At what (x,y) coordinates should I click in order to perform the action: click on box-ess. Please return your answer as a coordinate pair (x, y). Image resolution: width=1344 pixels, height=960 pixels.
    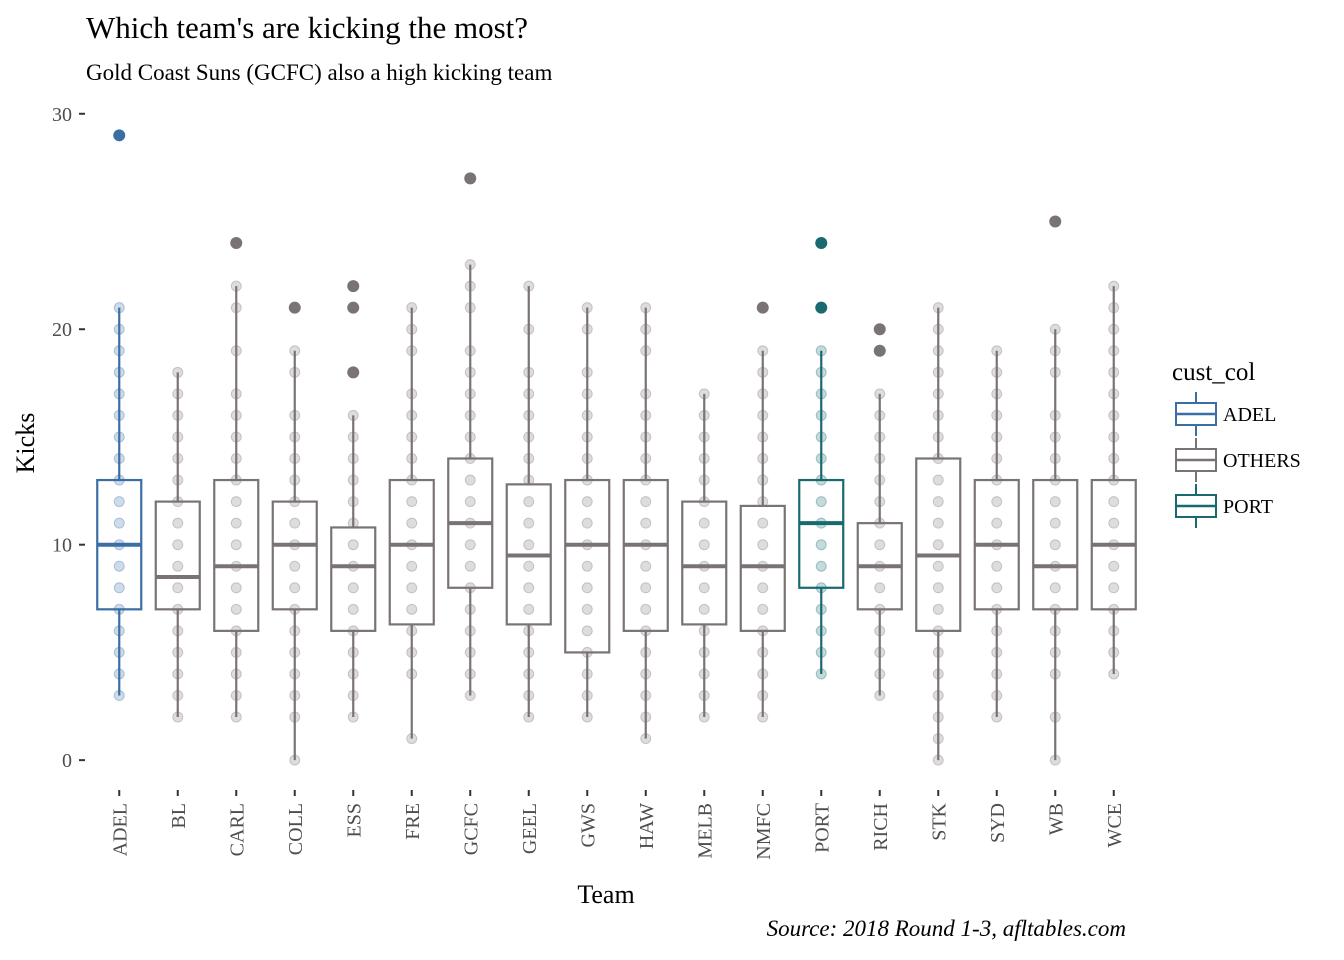
    Looking at the image, I should click on (353, 501).